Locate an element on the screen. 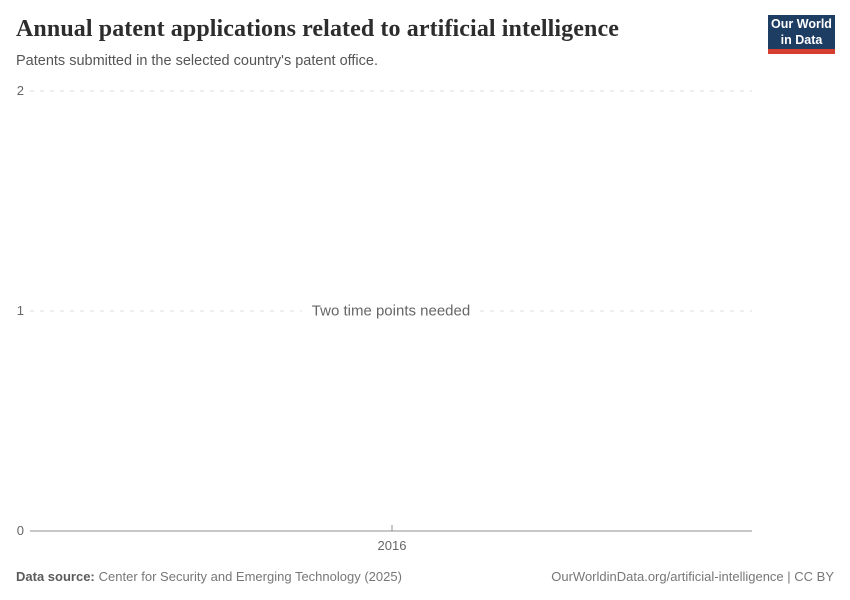 The image size is (850, 600). owid-logo: Our World in Data is located at coordinates (801, 34).